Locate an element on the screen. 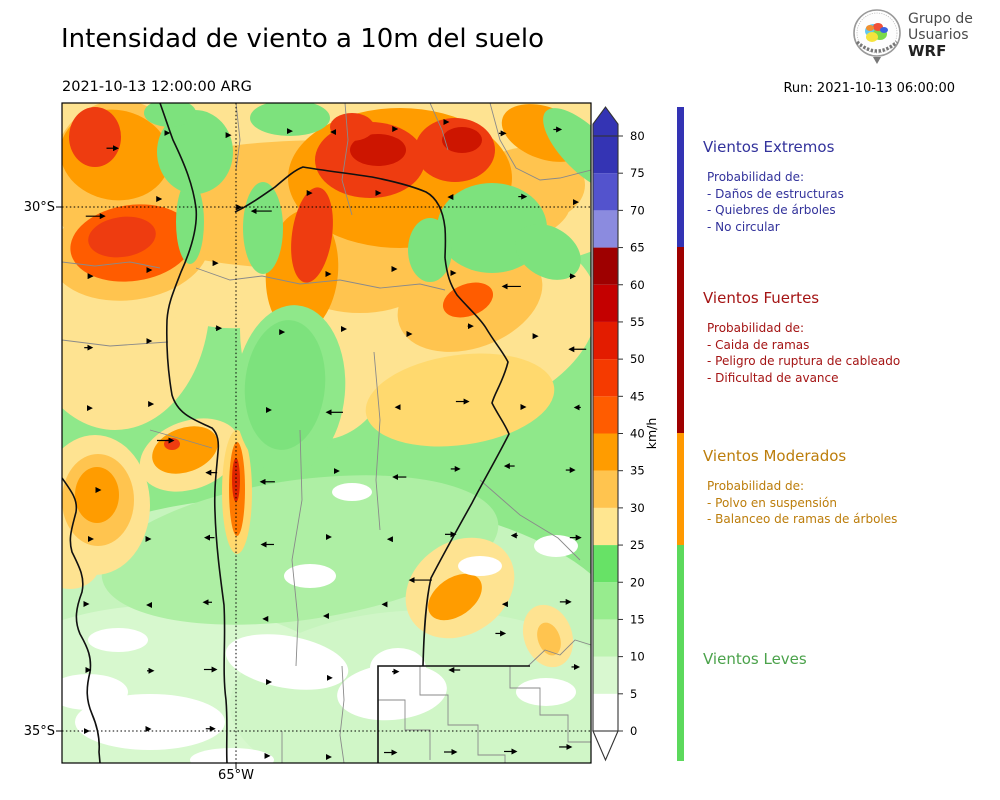  colorbar-tick-label: 10 is located at coordinates (637, 657).